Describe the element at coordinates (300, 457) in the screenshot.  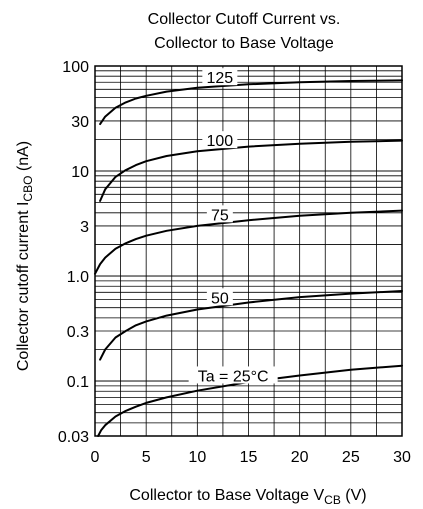
I see `x-tick-label: 20` at that location.